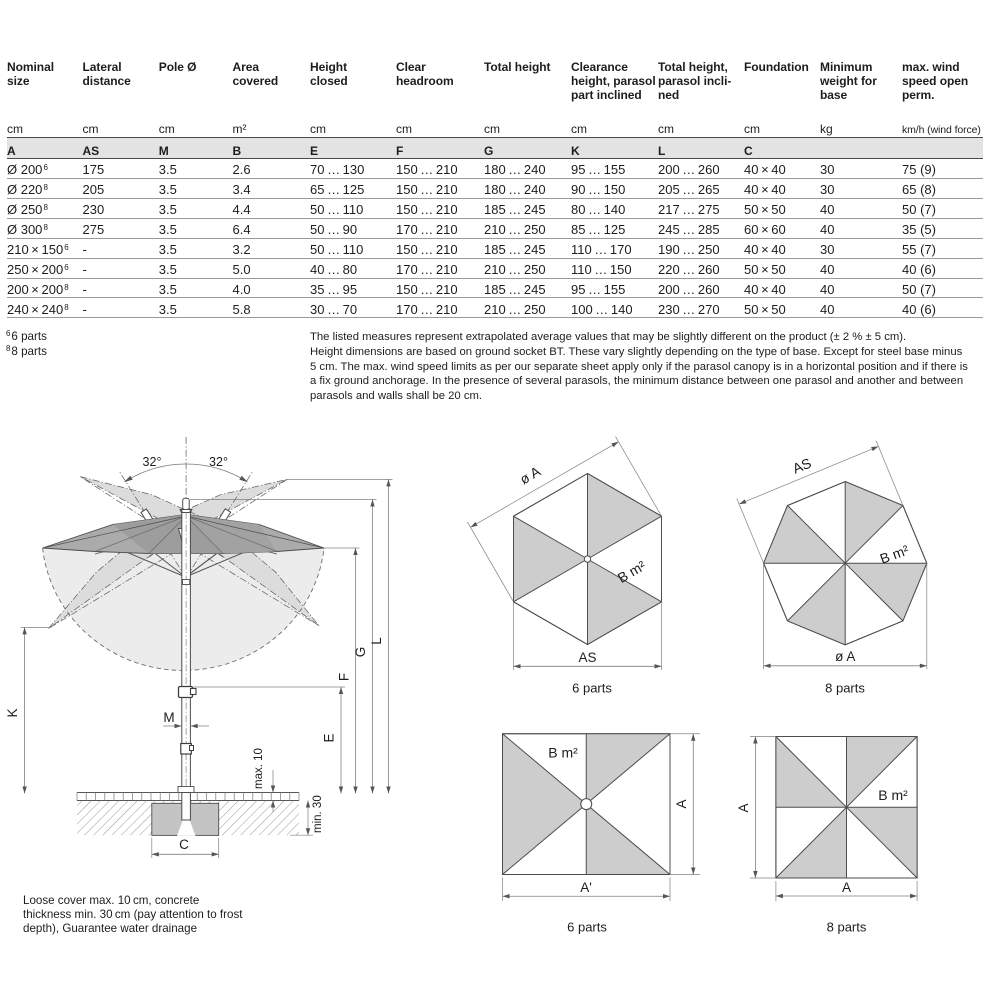  I want to click on svg-text: L, so click(376, 641).